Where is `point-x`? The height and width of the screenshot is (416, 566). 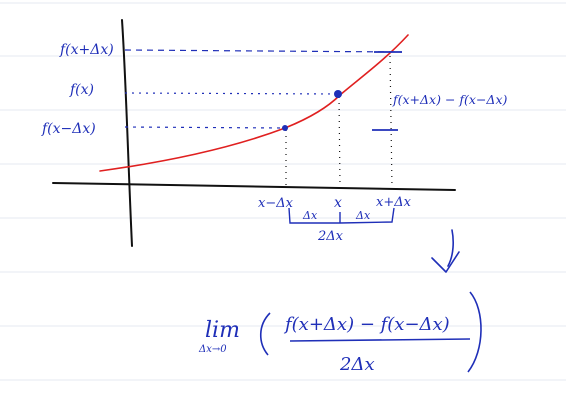
point-x is located at coordinates (338, 94).